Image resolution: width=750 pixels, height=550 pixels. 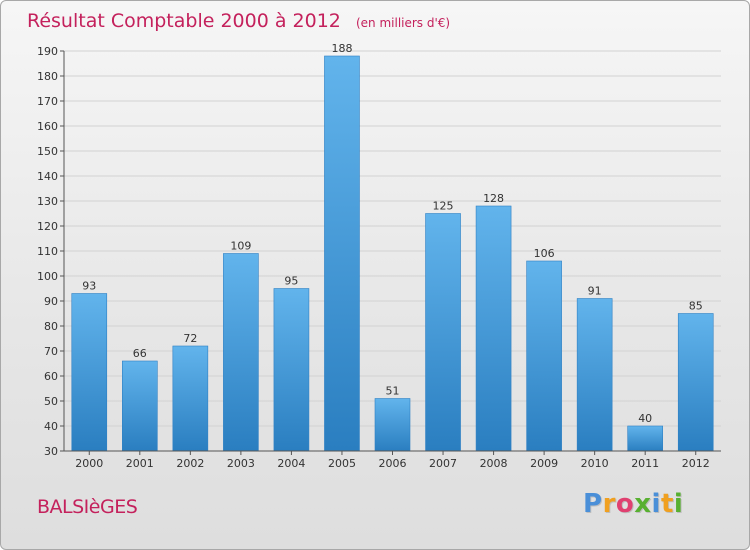 I want to click on y-tick-label: 100, so click(x=47, y=276).